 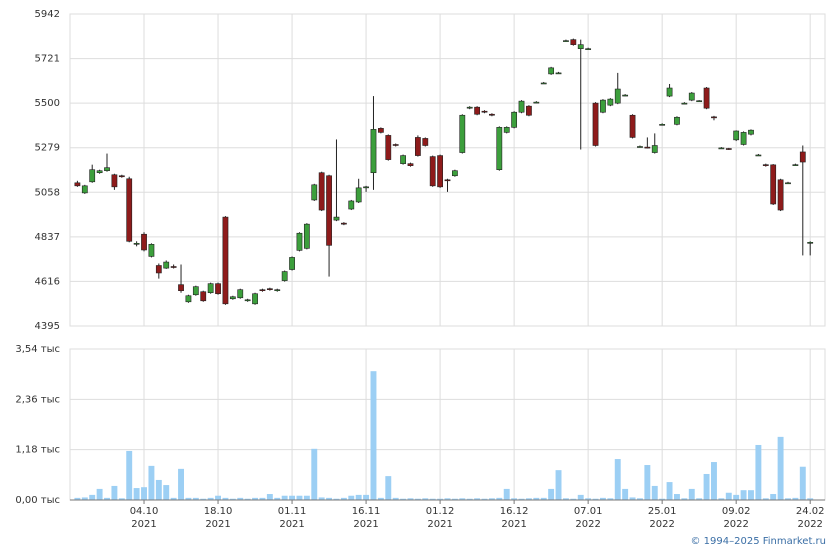 What do you see at coordinates (735, 524) in the screenshot?
I see `x-tick-year: 2022` at bounding box center [735, 524].